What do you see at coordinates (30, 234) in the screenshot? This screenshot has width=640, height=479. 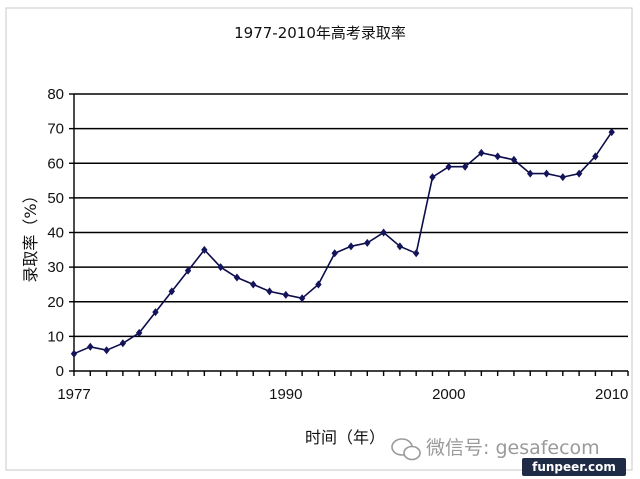 I see `y-axis-label: 录取率（%）` at bounding box center [30, 234].